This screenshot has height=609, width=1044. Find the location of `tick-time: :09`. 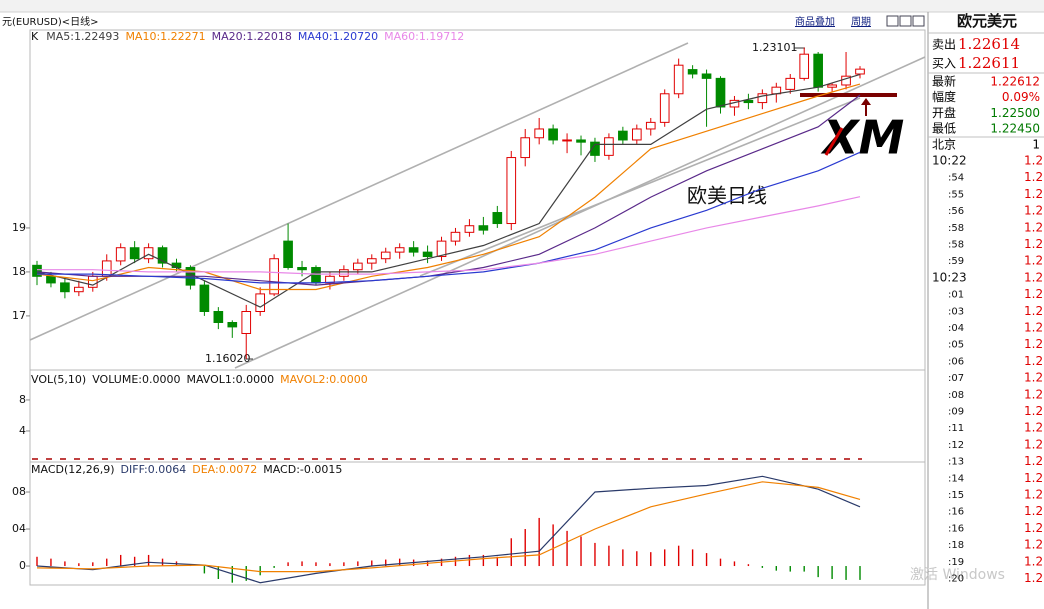

tick-time: :09 is located at coordinates (956, 412).